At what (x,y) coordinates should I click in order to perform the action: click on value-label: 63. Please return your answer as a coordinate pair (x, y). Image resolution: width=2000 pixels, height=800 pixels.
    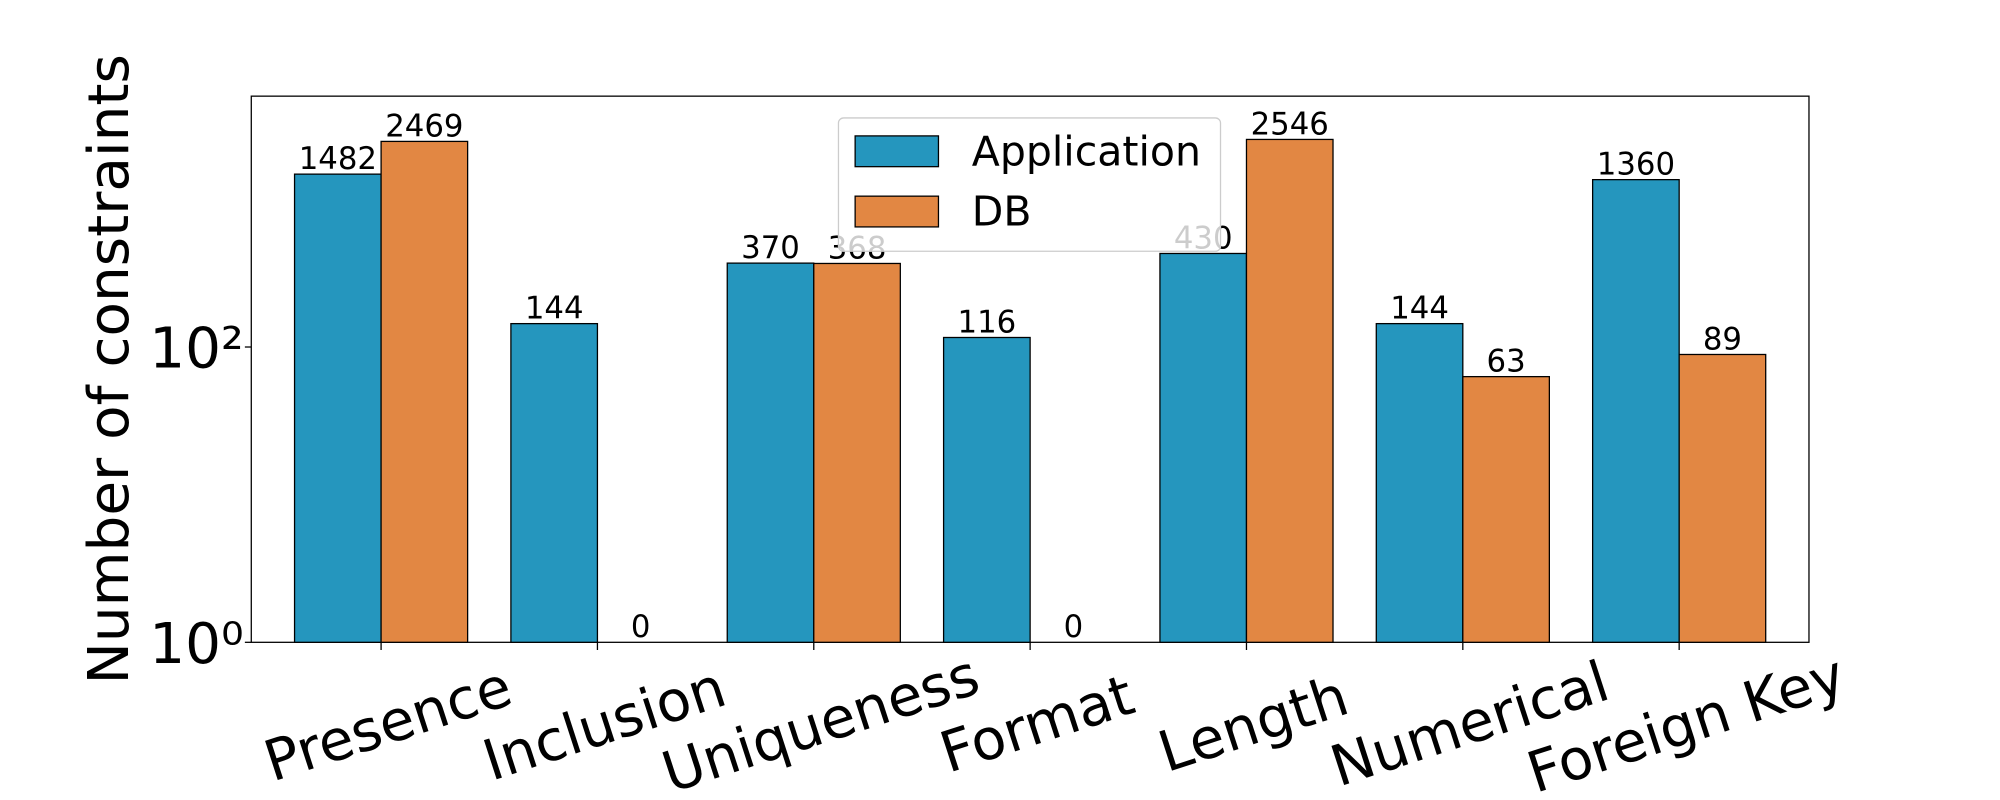
    Looking at the image, I should click on (1506, 362).